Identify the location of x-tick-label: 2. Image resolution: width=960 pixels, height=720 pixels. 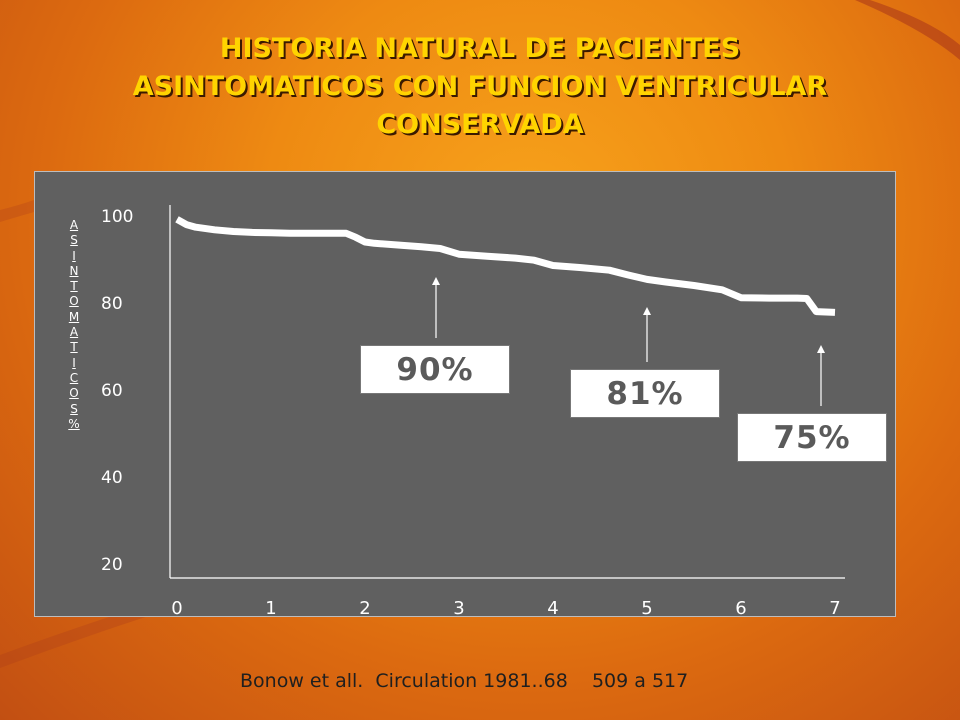
(364, 608).